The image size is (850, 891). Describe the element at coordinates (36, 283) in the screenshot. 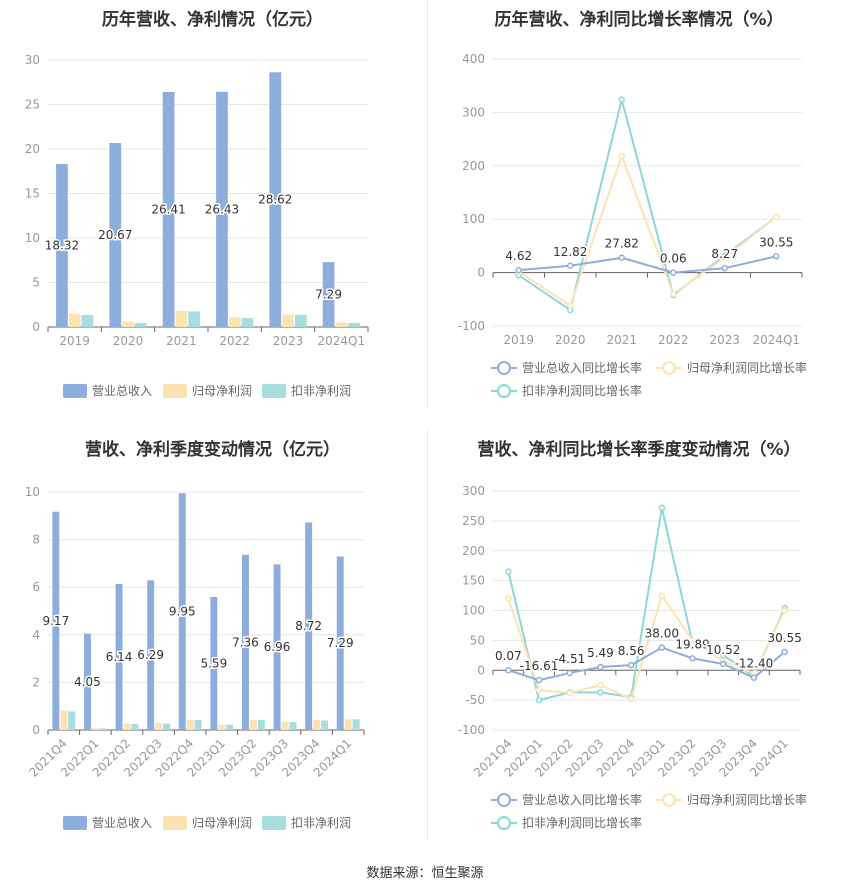

I see `y-tick-label: 5` at that location.